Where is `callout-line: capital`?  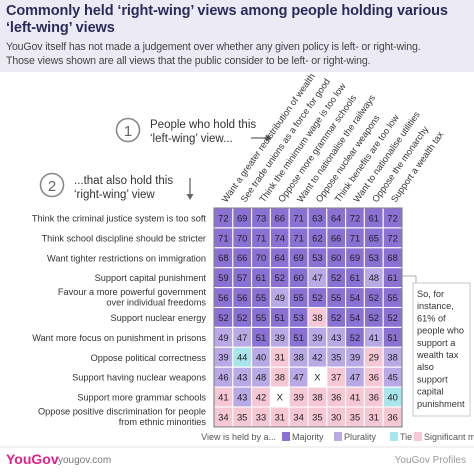 callout-line: capital is located at coordinates (430, 392).